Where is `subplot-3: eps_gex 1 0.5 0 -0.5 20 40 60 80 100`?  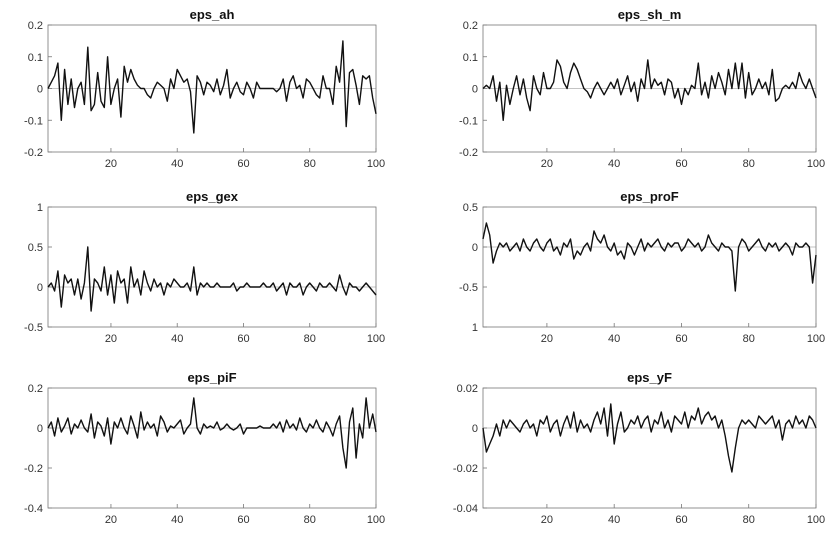 subplot-3: eps_gex 1 0.5 0 -0.5 20 40 60 80 100 is located at coordinates (204, 267).